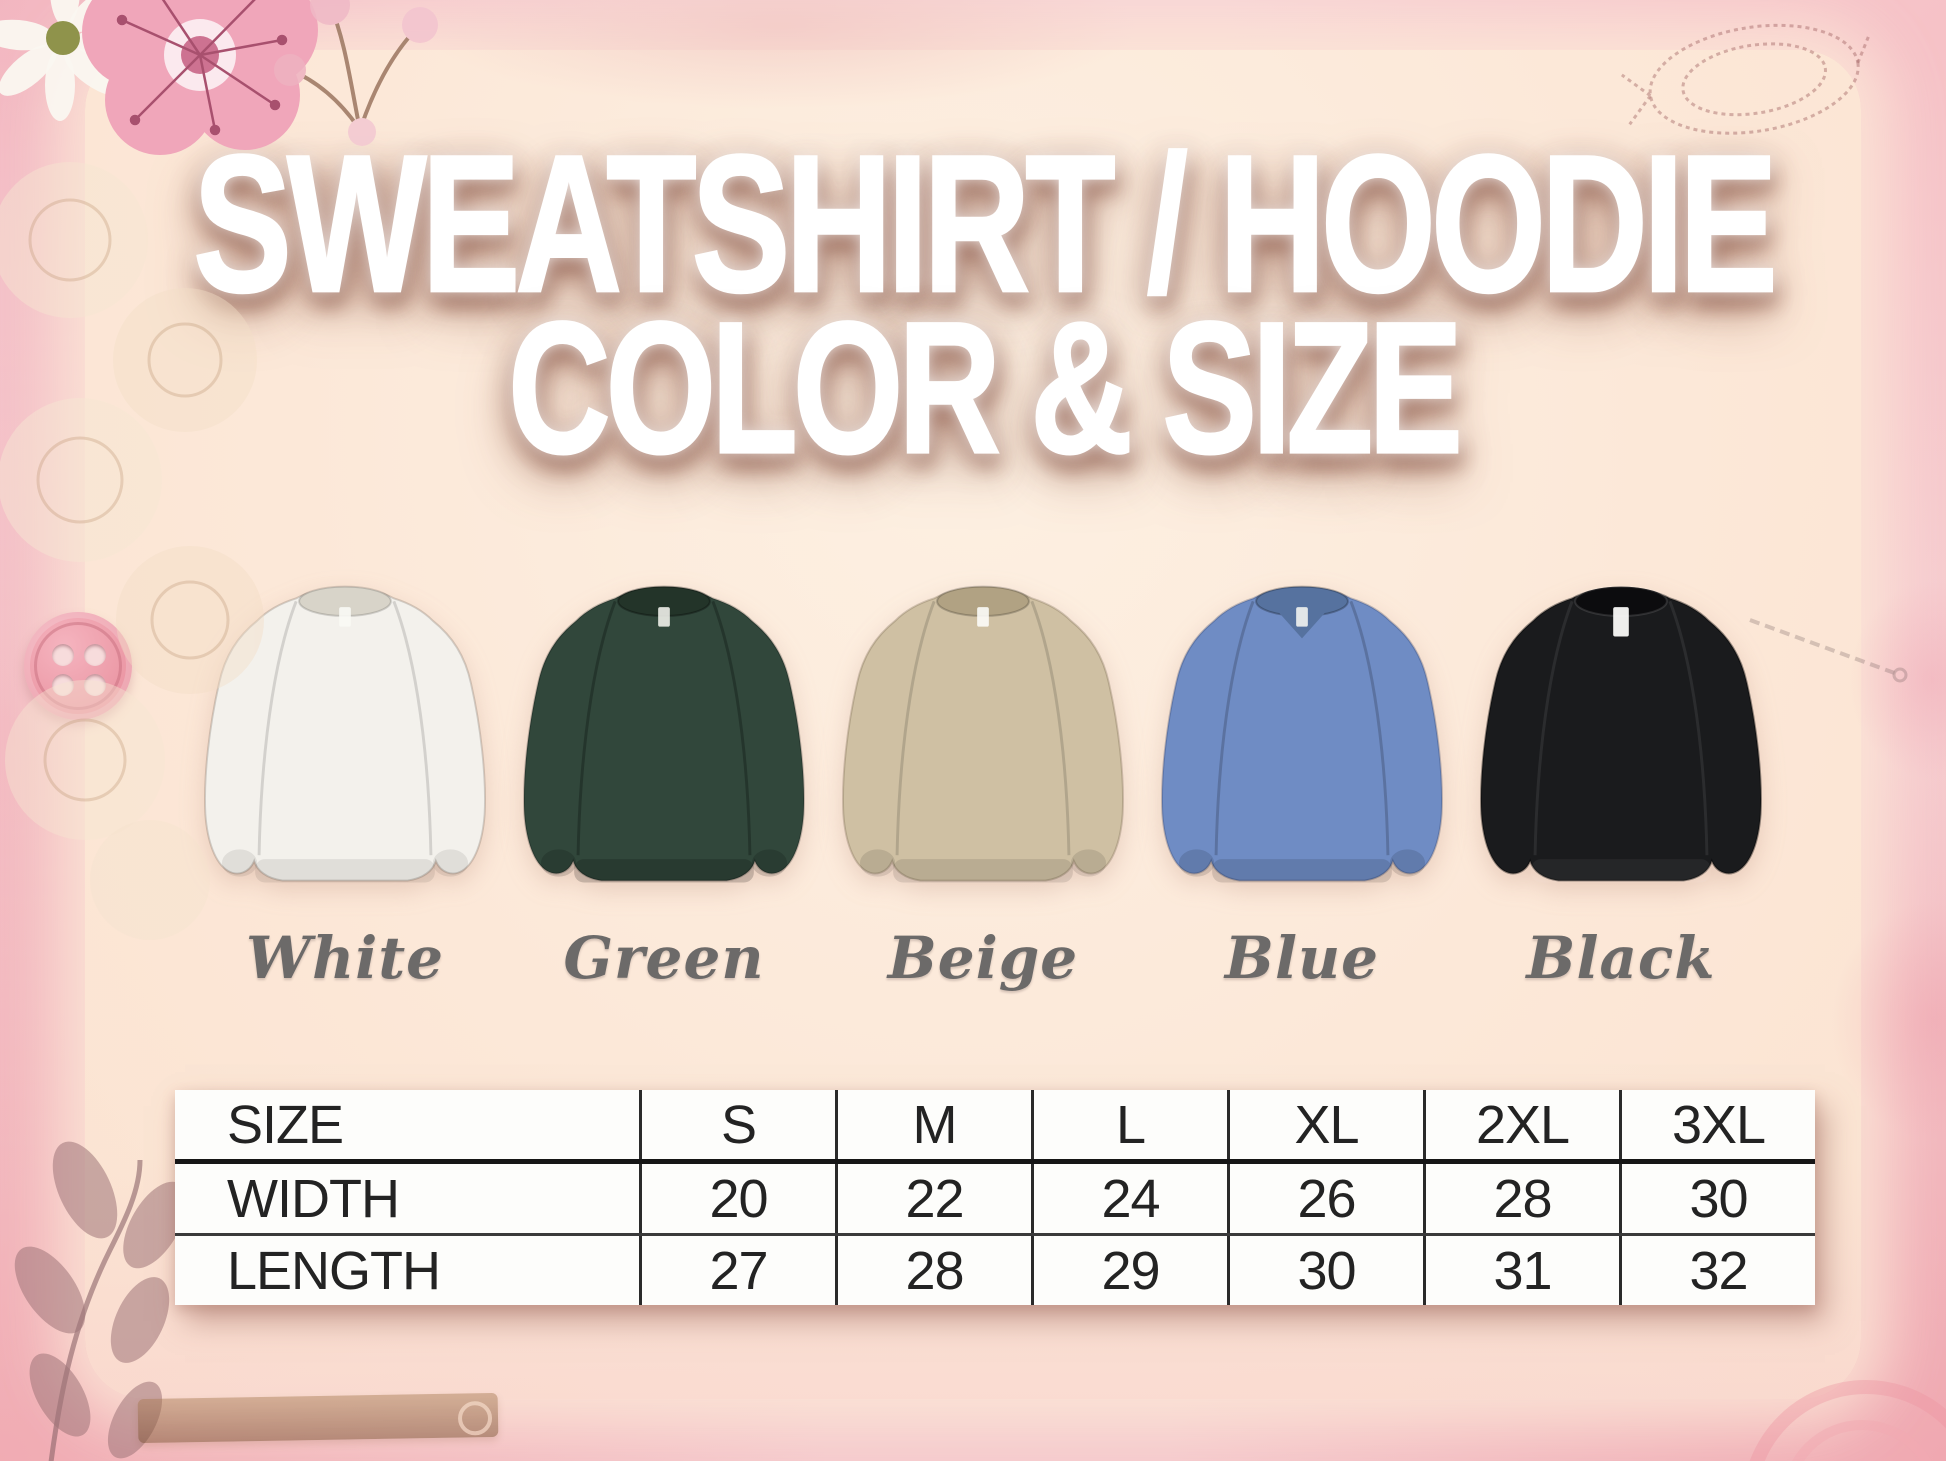 The height and width of the screenshot is (1461, 1946). What do you see at coordinates (933, 1198) in the screenshot?
I see `width-value: 22` at bounding box center [933, 1198].